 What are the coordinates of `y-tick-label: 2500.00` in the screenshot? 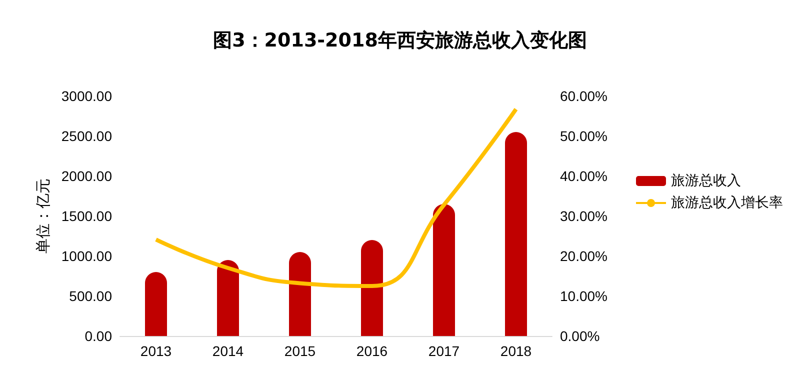 It's located at (86, 136).